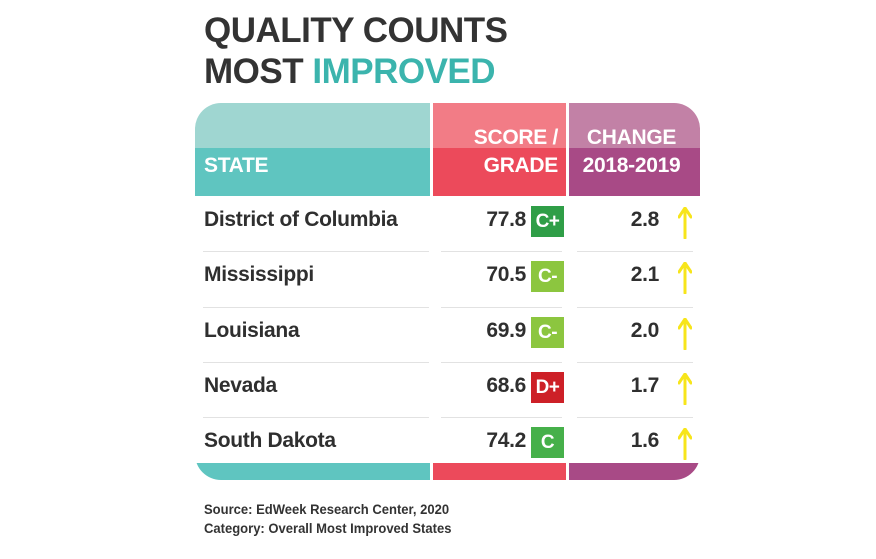  What do you see at coordinates (447, 278) in the screenshot?
I see `table-row: Mississippi 70.5 C- 2.1` at bounding box center [447, 278].